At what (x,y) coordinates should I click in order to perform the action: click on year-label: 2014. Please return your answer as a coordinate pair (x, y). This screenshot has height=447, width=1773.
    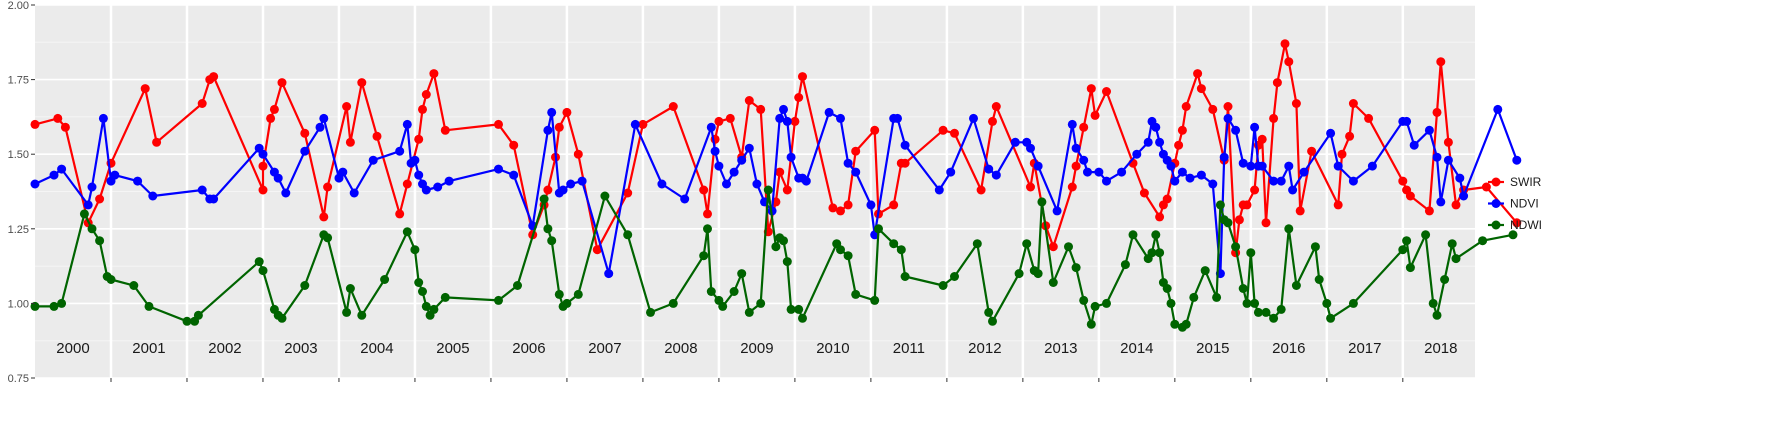
    Looking at the image, I should click on (1136, 348).